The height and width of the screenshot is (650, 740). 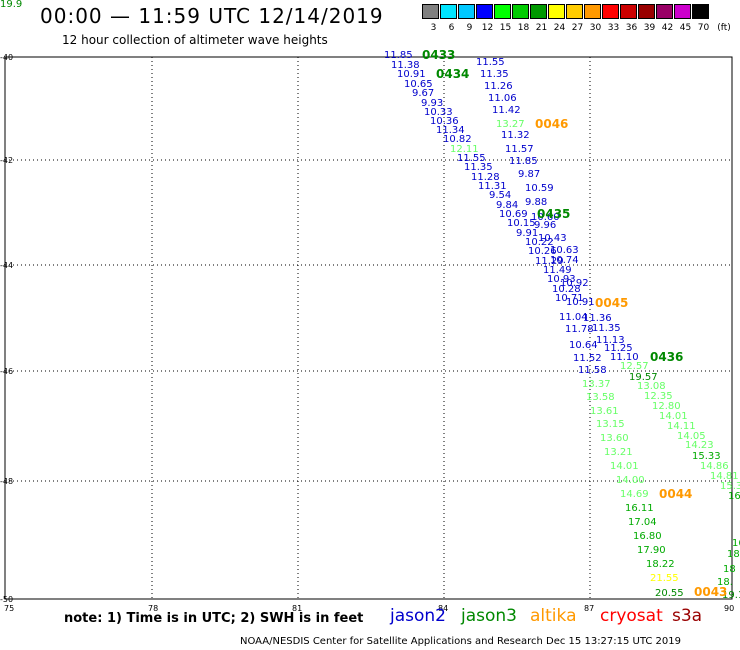 What do you see at coordinates (492, 186) in the screenshot?
I see `wave-height-label: 11.31` at bounding box center [492, 186].